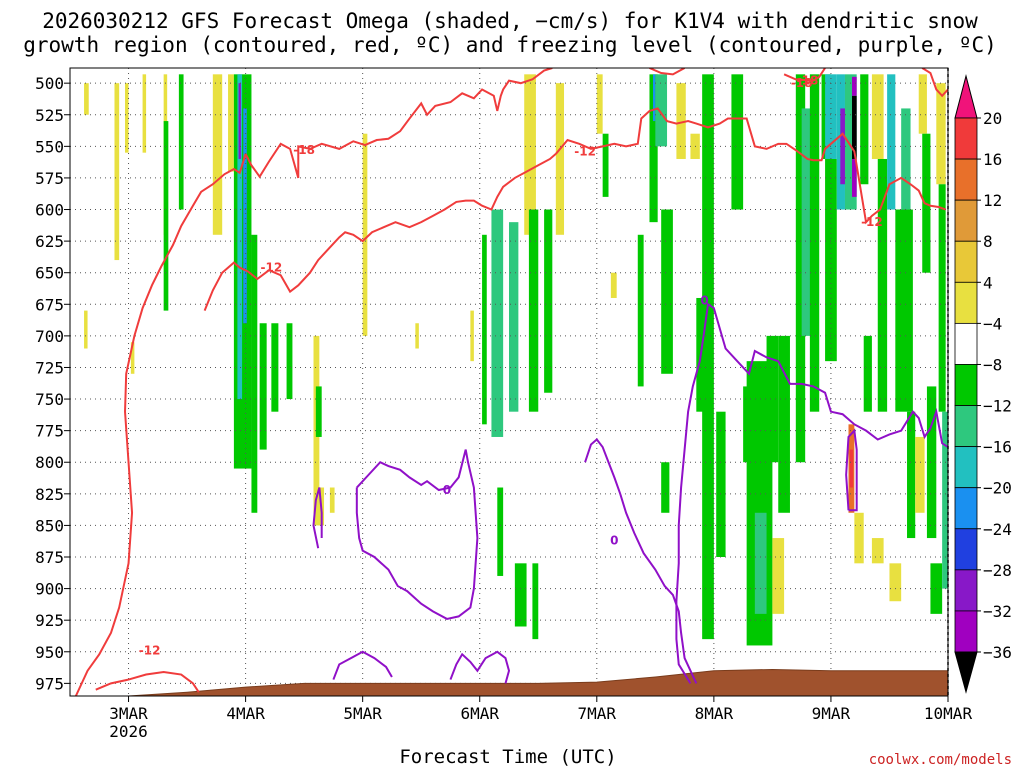 The width and height of the screenshot is (1024, 772). Describe the element at coordinates (614, 541) in the screenshot. I see `freezing-contour-label-1: 0` at that location.